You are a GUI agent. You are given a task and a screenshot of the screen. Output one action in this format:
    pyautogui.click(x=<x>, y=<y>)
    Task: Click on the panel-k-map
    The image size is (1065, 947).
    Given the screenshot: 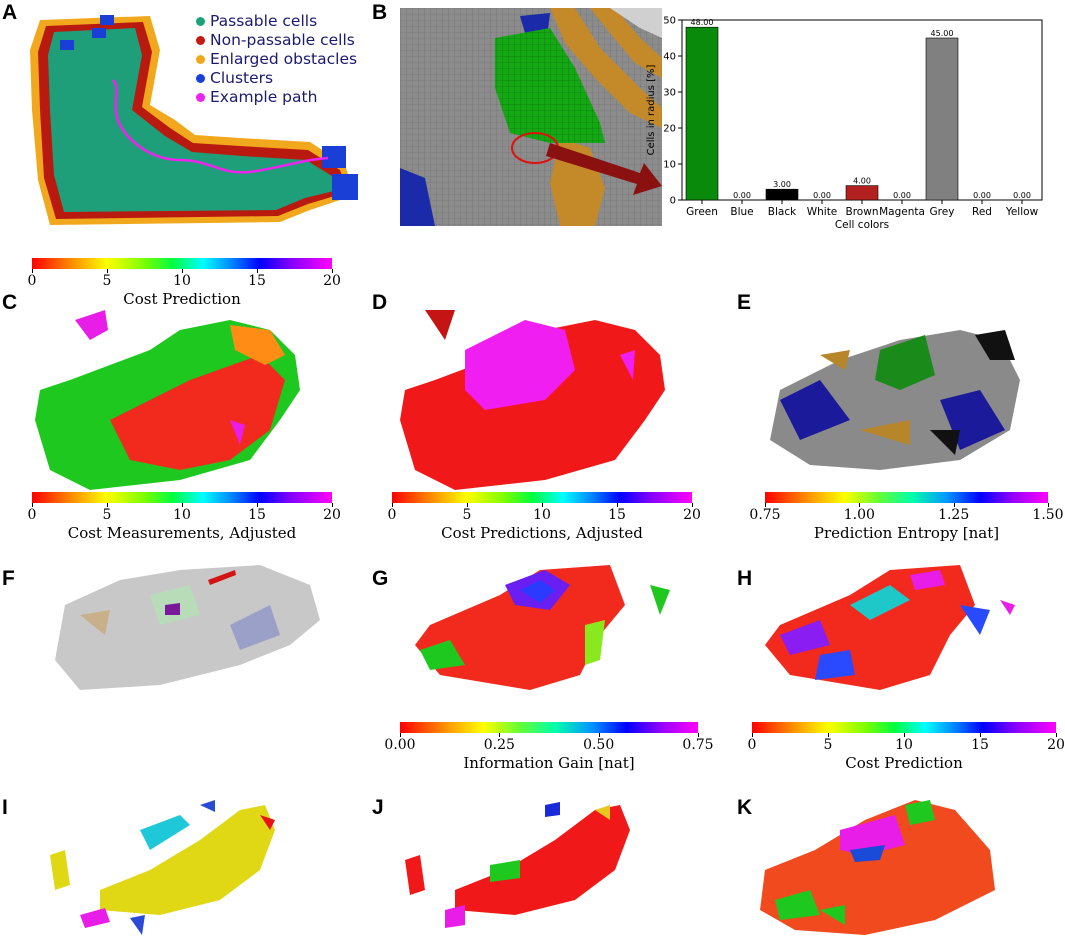 What is the action you would take?
    pyautogui.click(x=877, y=867)
    